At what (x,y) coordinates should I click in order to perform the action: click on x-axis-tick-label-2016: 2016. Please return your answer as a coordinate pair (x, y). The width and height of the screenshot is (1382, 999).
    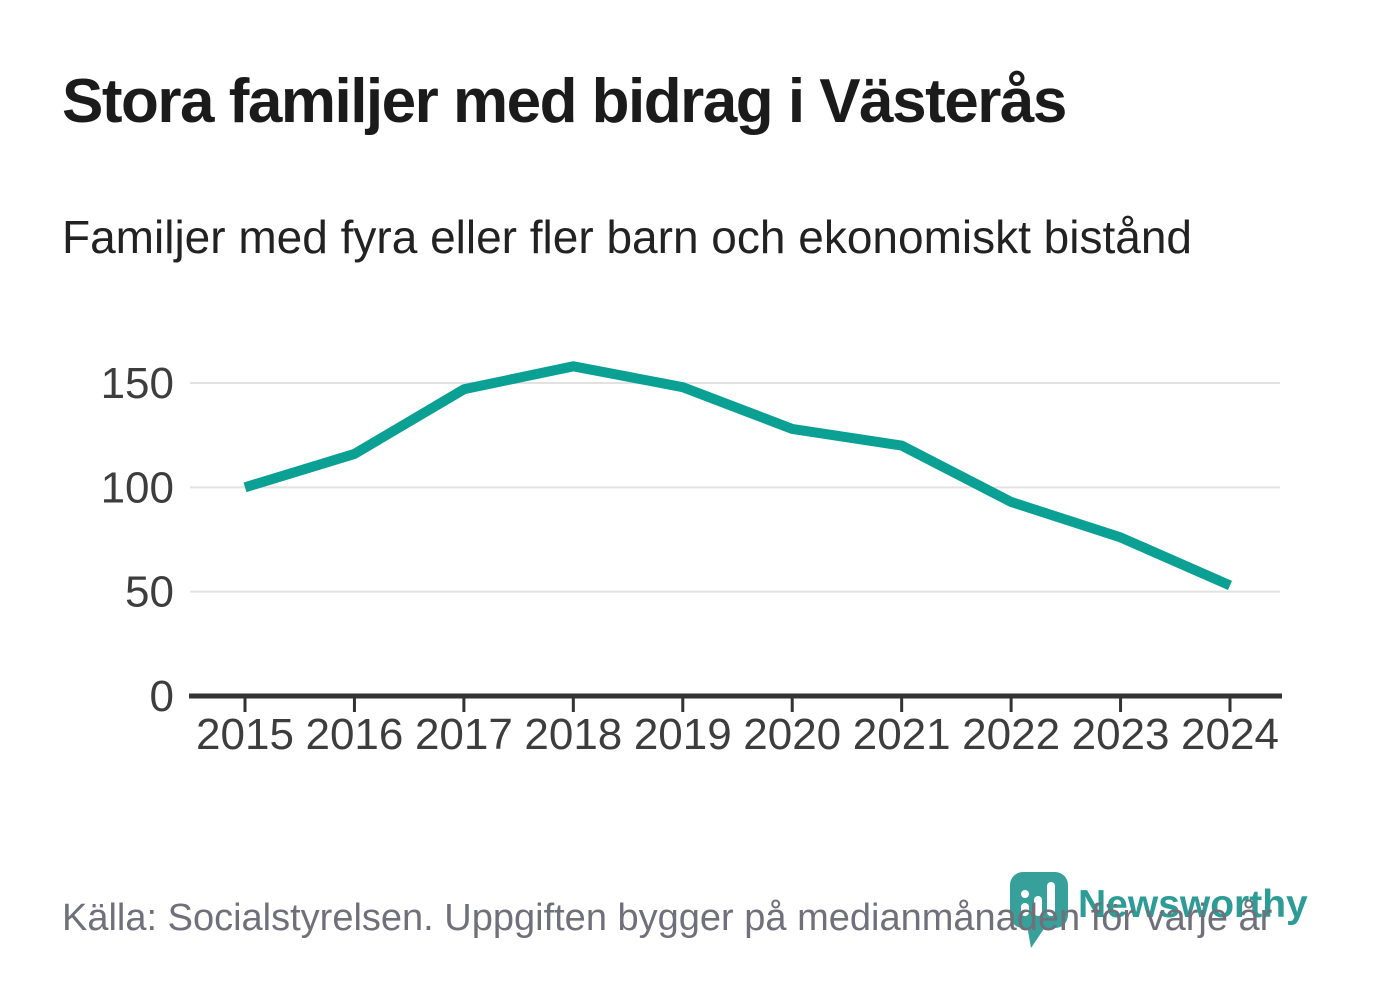
    Looking at the image, I should click on (354, 734).